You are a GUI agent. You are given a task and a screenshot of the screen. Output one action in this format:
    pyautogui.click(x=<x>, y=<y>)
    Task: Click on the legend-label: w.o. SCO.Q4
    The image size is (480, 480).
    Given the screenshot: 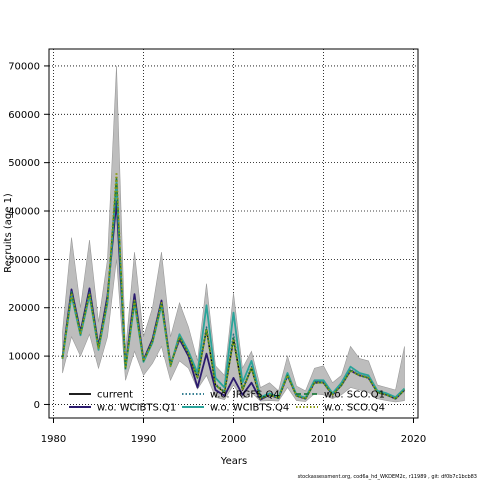 What is the action you would take?
    pyautogui.click(x=354, y=408)
    